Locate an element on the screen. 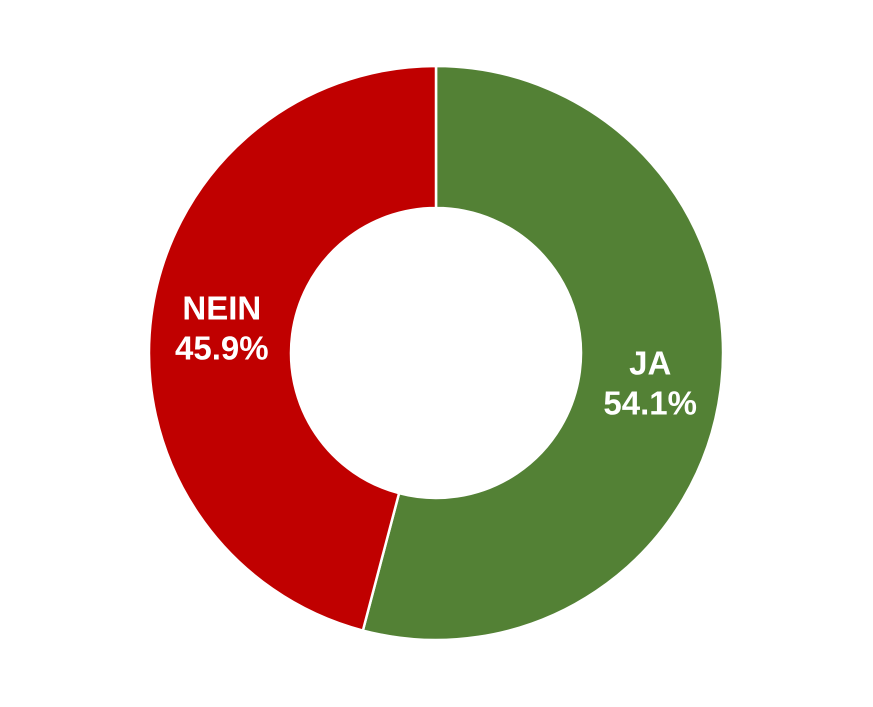 This screenshot has width=873, height=707. slice-value-nein: 45.9% is located at coordinates (222, 347).